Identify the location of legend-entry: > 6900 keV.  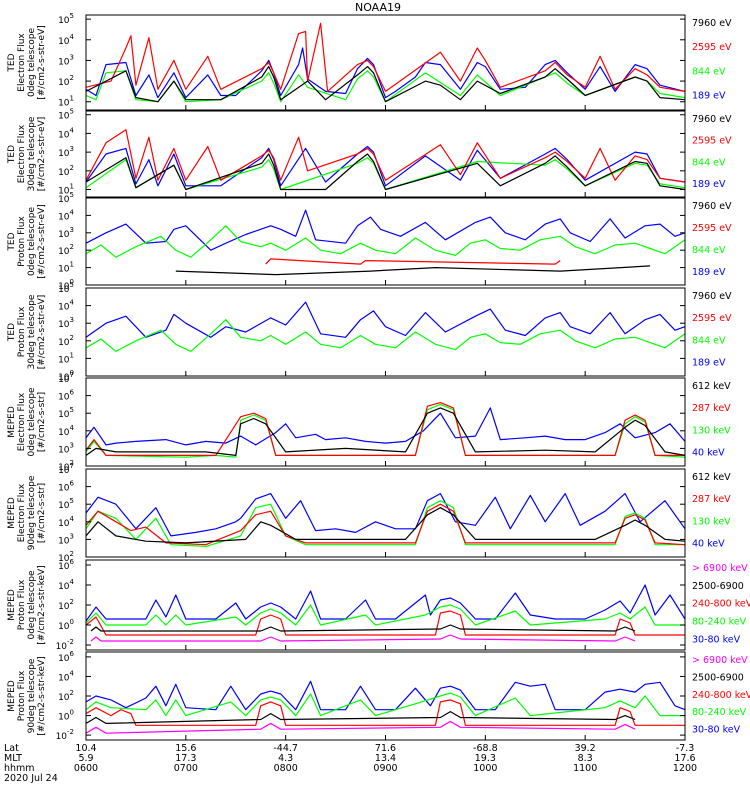
(720, 568).